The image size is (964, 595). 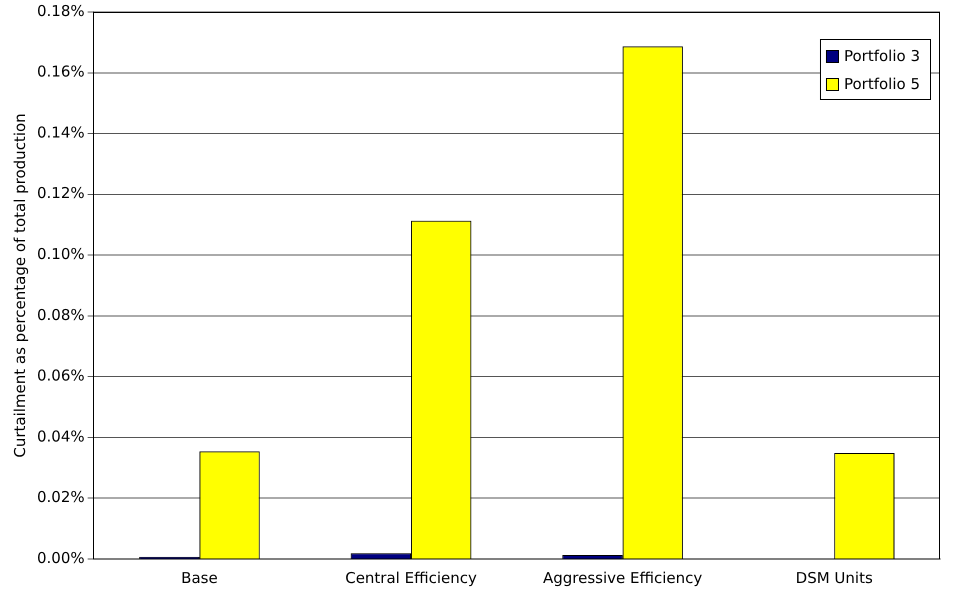 What do you see at coordinates (411, 577) in the screenshot?
I see `x-tick-label: Central Efficiency` at bounding box center [411, 577].